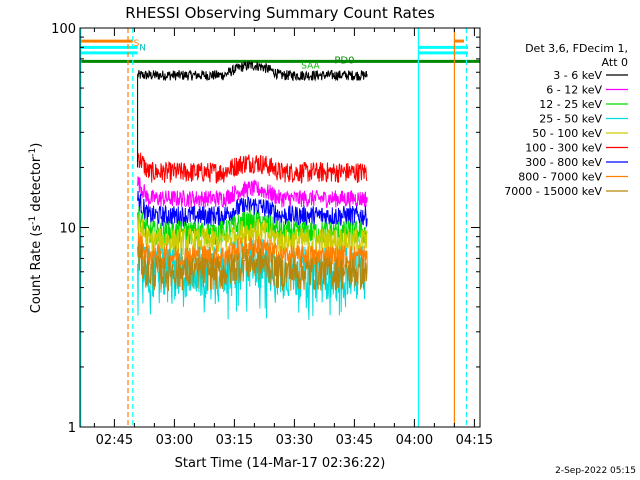  I want to click on y-label-sup2: -1, so click(33, 152).